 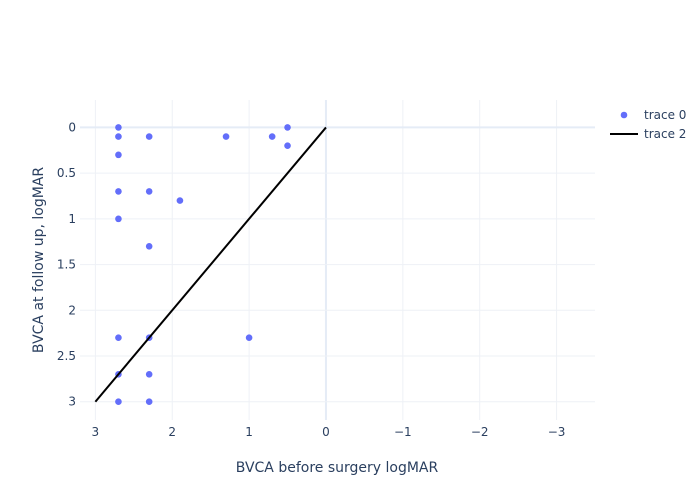 What do you see at coordinates (72, 219) in the screenshot?
I see `y-tick-label: 1` at bounding box center [72, 219].